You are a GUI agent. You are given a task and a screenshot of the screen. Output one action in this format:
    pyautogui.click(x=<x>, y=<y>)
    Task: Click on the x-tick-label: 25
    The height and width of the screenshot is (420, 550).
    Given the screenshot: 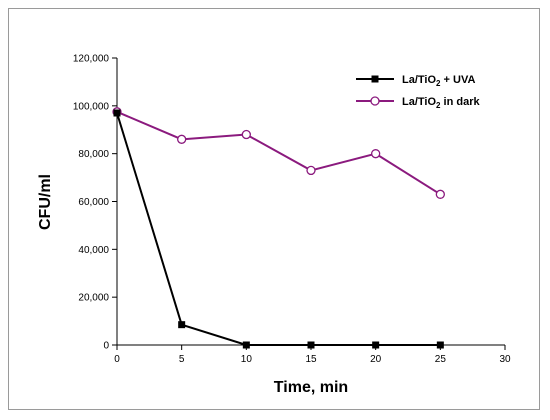 What is the action you would take?
    pyautogui.click(x=441, y=359)
    